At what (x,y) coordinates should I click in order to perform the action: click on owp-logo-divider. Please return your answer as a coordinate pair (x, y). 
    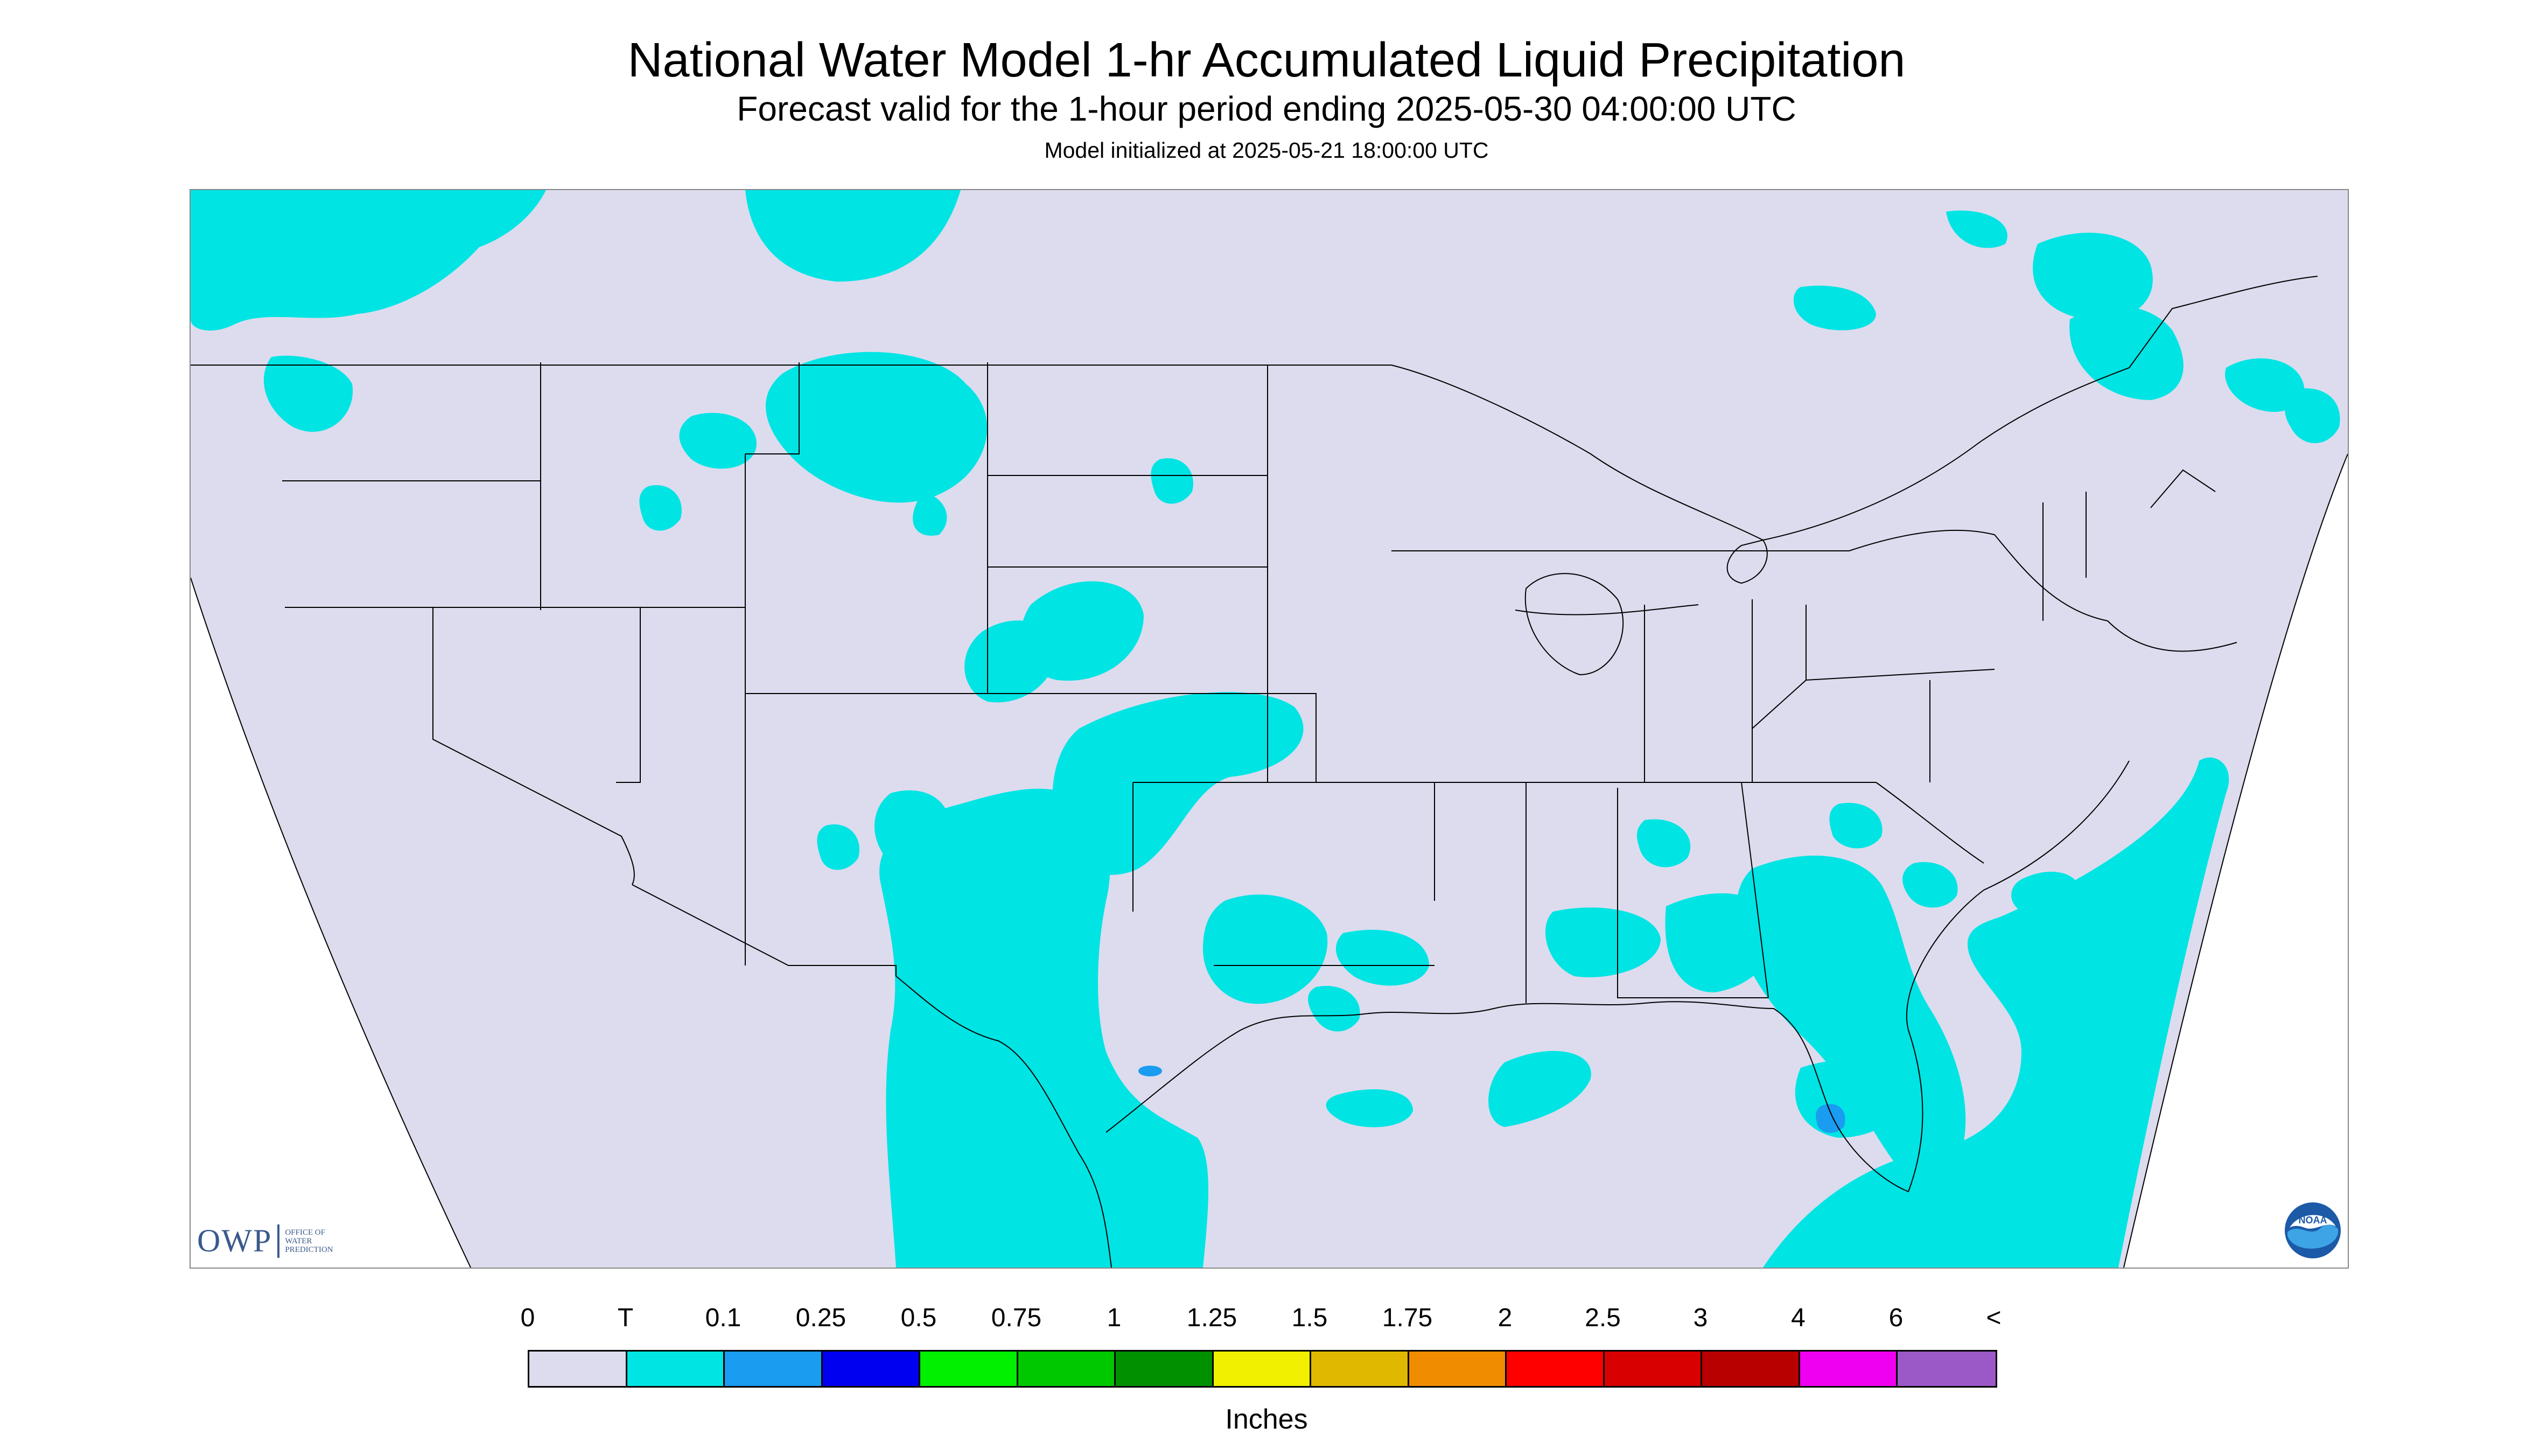
    Looking at the image, I should click on (279, 1241).